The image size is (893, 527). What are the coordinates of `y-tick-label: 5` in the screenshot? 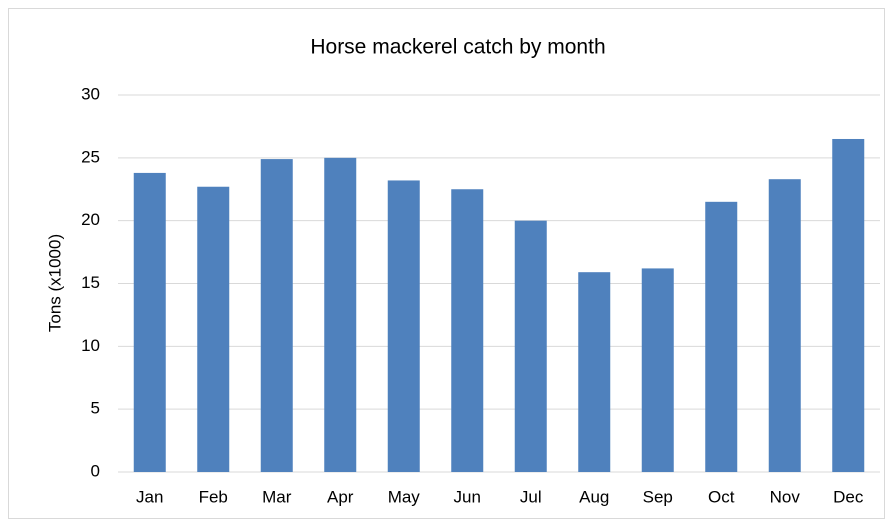 It's located at (95, 408).